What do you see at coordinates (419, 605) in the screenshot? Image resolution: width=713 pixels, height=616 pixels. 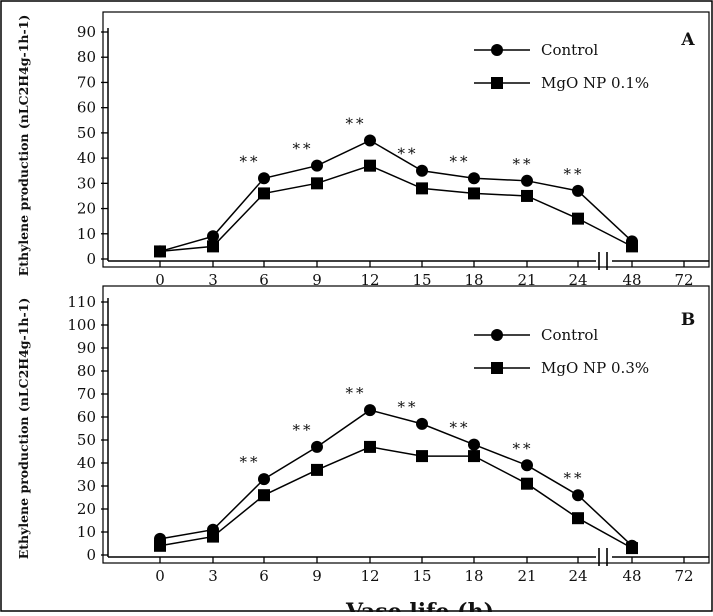 I see `x-axis-label: Vase life (h)` at bounding box center [419, 605].